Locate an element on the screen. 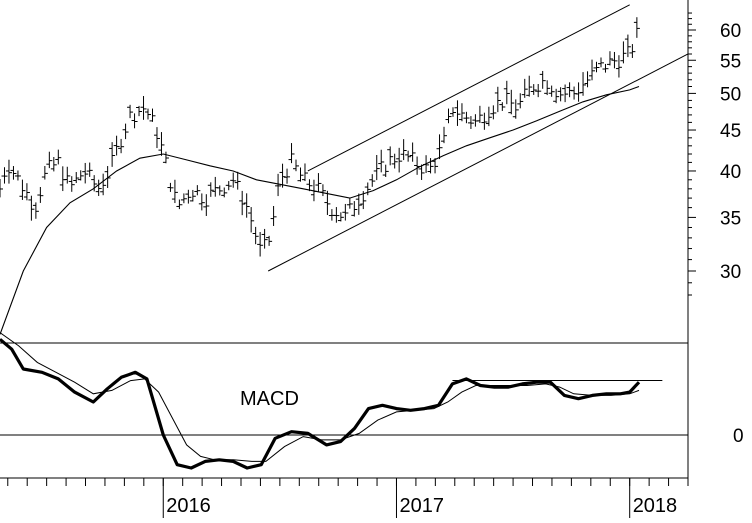 The height and width of the screenshot is (523, 752). price-tick-label: 55 is located at coordinates (730, 61).